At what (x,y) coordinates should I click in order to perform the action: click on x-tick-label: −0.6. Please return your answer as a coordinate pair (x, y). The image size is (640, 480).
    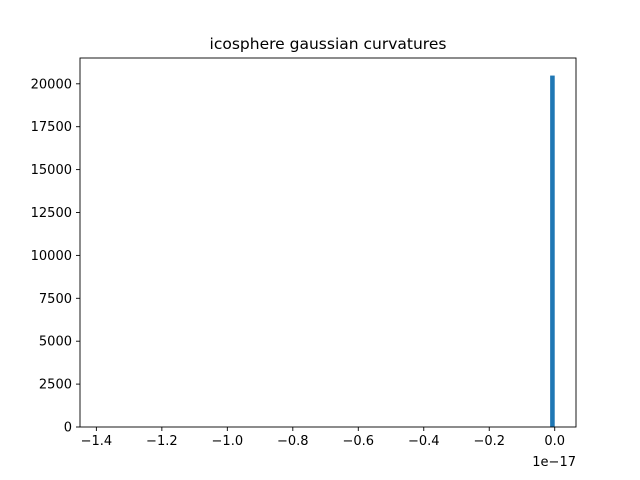
    Looking at the image, I should click on (358, 441).